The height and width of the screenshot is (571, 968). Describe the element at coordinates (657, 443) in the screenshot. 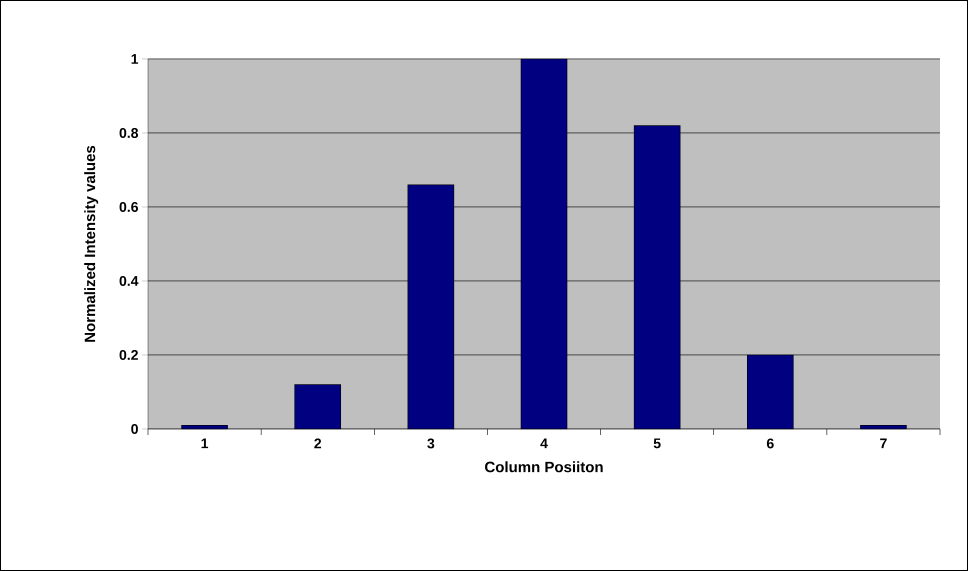

I see `x-tick-label: 5` at that location.